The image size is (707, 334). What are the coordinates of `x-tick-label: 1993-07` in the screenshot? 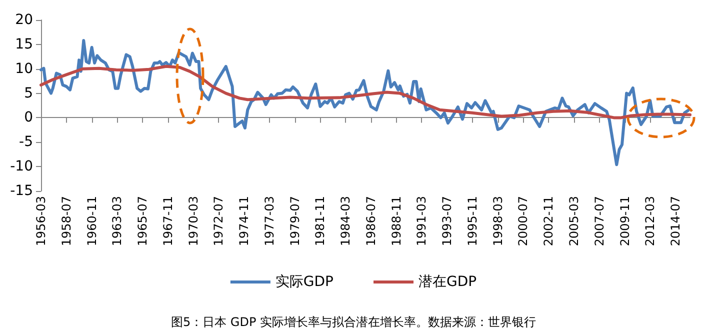 It's located at (447, 221).